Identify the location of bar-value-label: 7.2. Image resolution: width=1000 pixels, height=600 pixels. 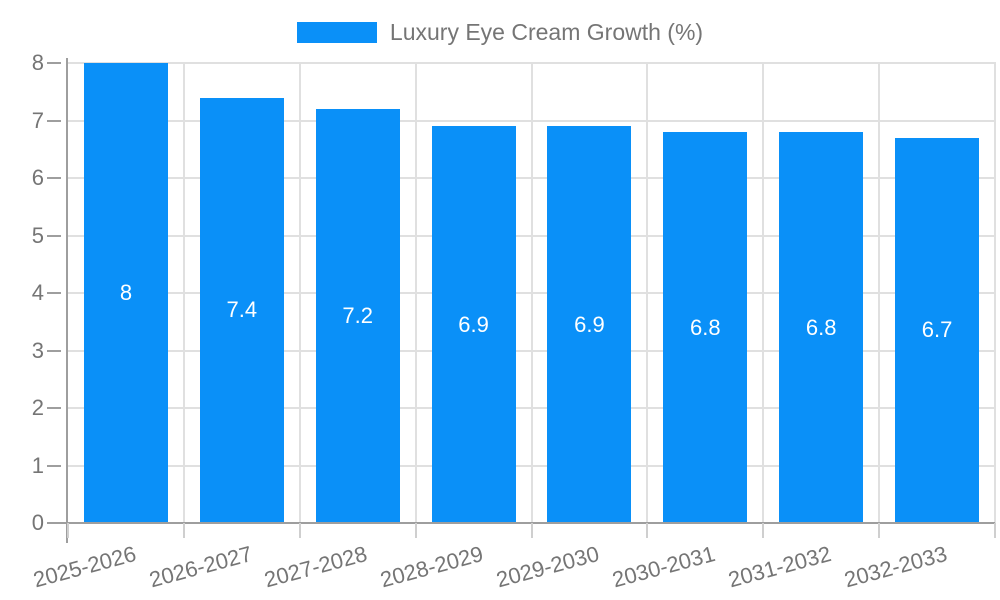
(357, 315).